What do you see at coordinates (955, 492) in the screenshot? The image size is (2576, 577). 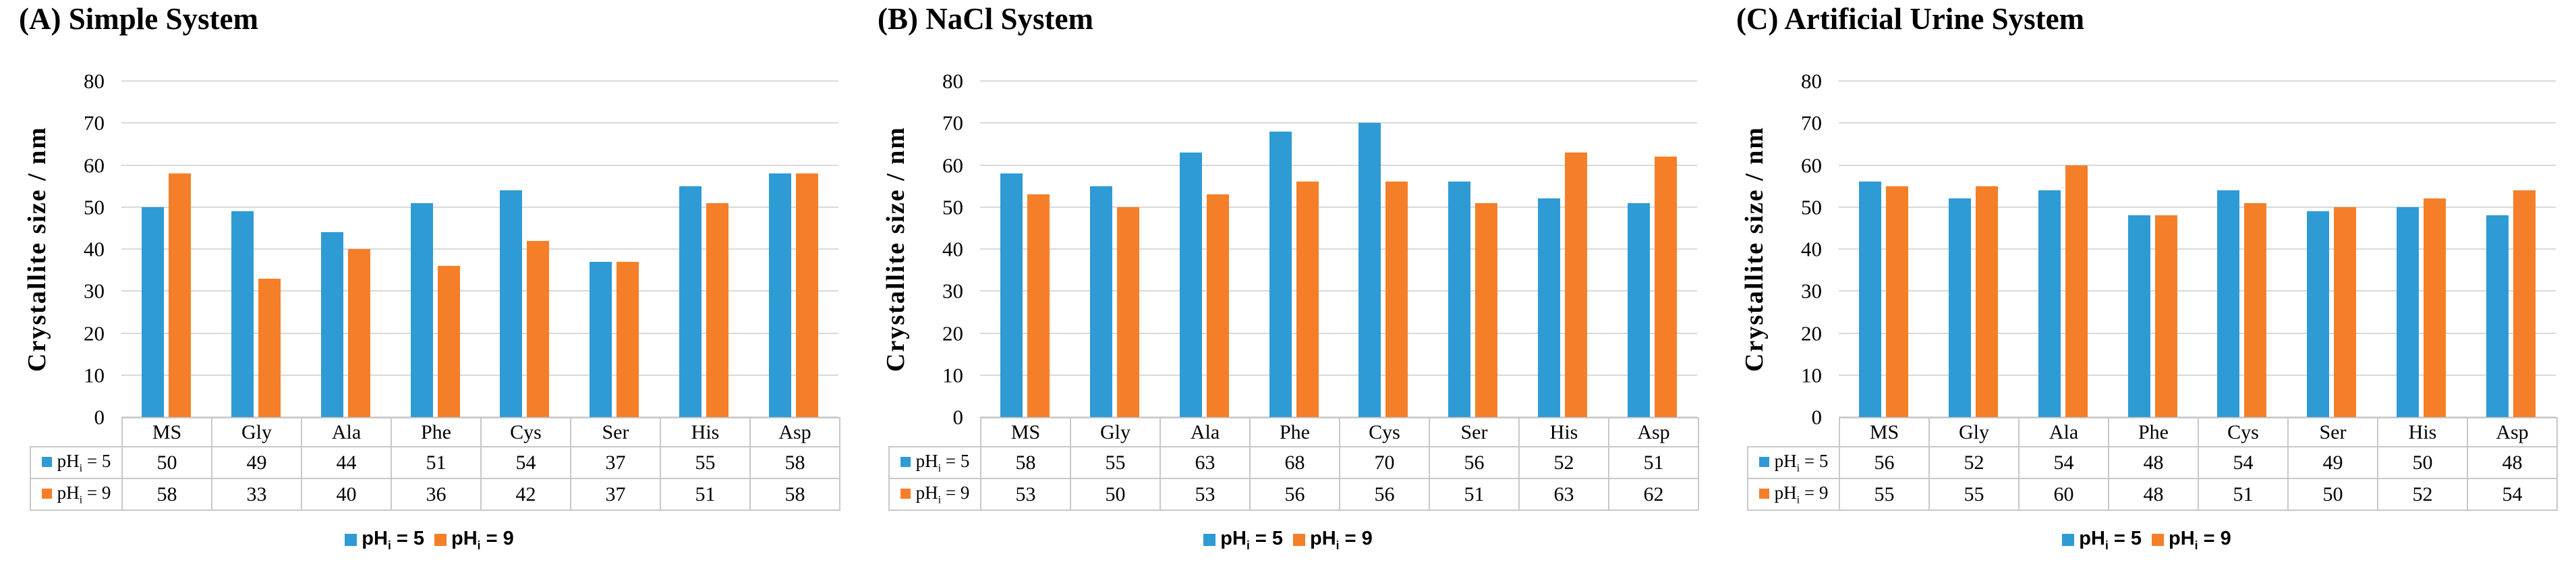 I see `table-key-label-eq: = 9` at bounding box center [955, 492].